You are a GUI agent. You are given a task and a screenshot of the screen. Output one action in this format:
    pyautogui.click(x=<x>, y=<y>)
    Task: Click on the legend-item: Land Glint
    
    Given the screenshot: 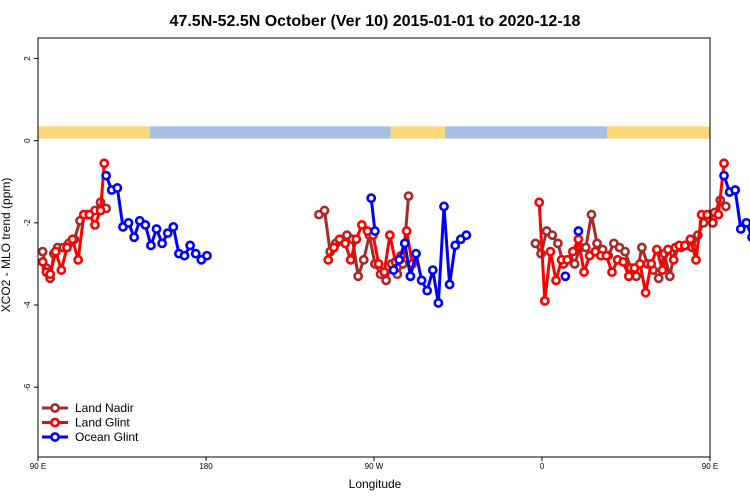 What is the action you would take?
    pyautogui.click(x=86, y=423)
    